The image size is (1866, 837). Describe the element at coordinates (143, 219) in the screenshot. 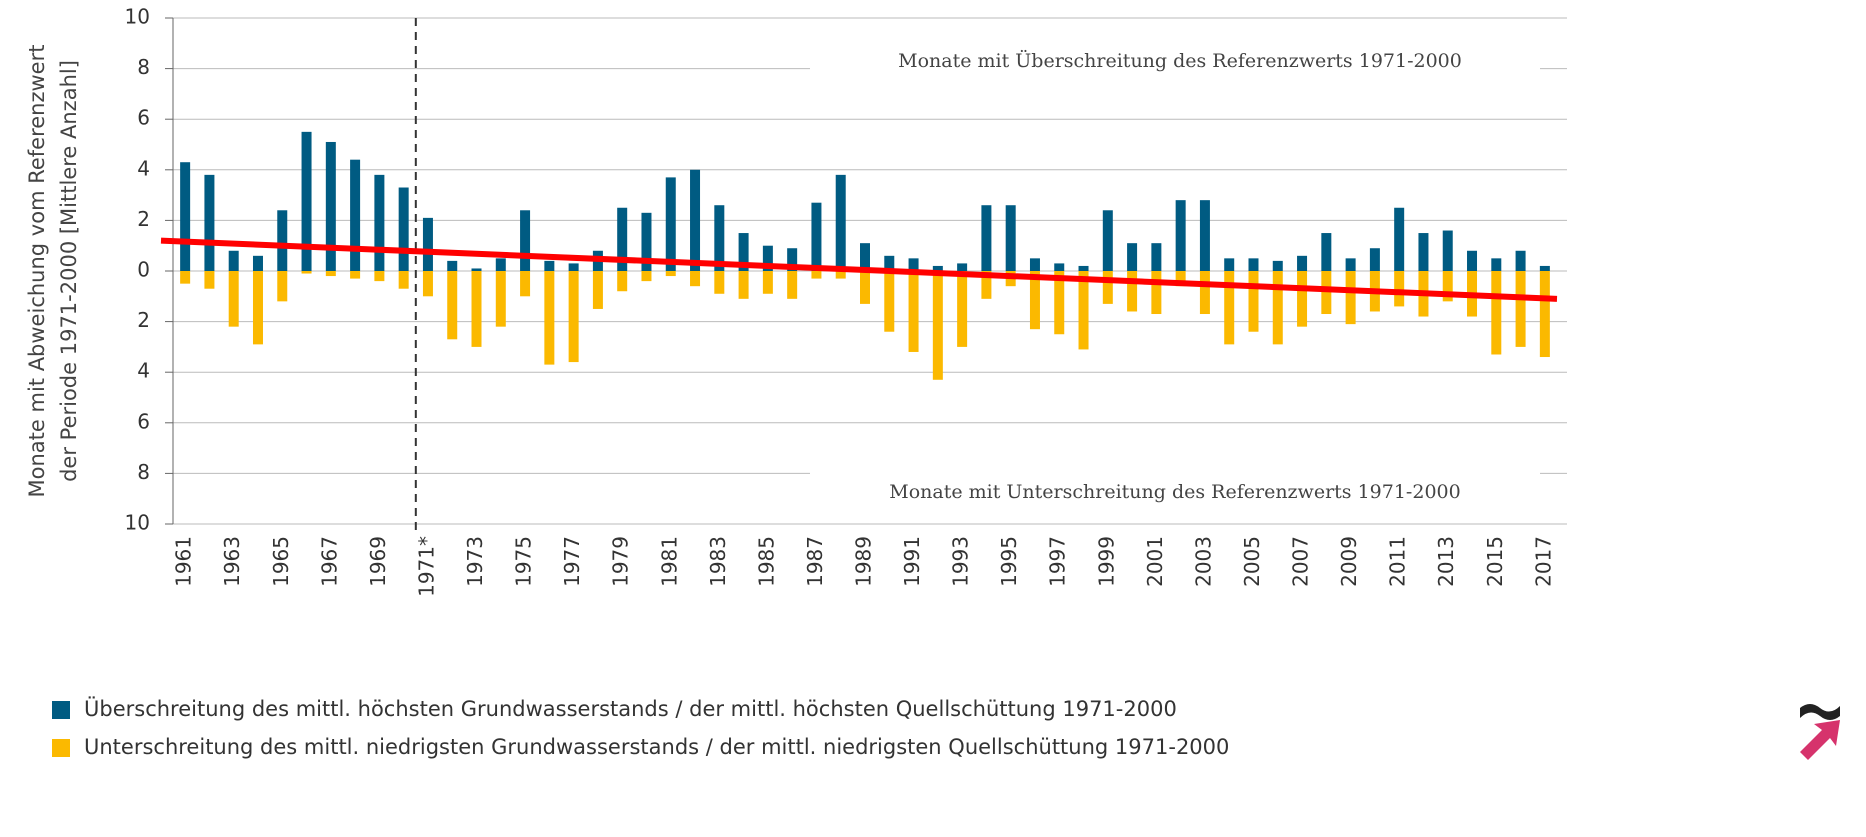

I see `y-tick-label: 2` at that location.